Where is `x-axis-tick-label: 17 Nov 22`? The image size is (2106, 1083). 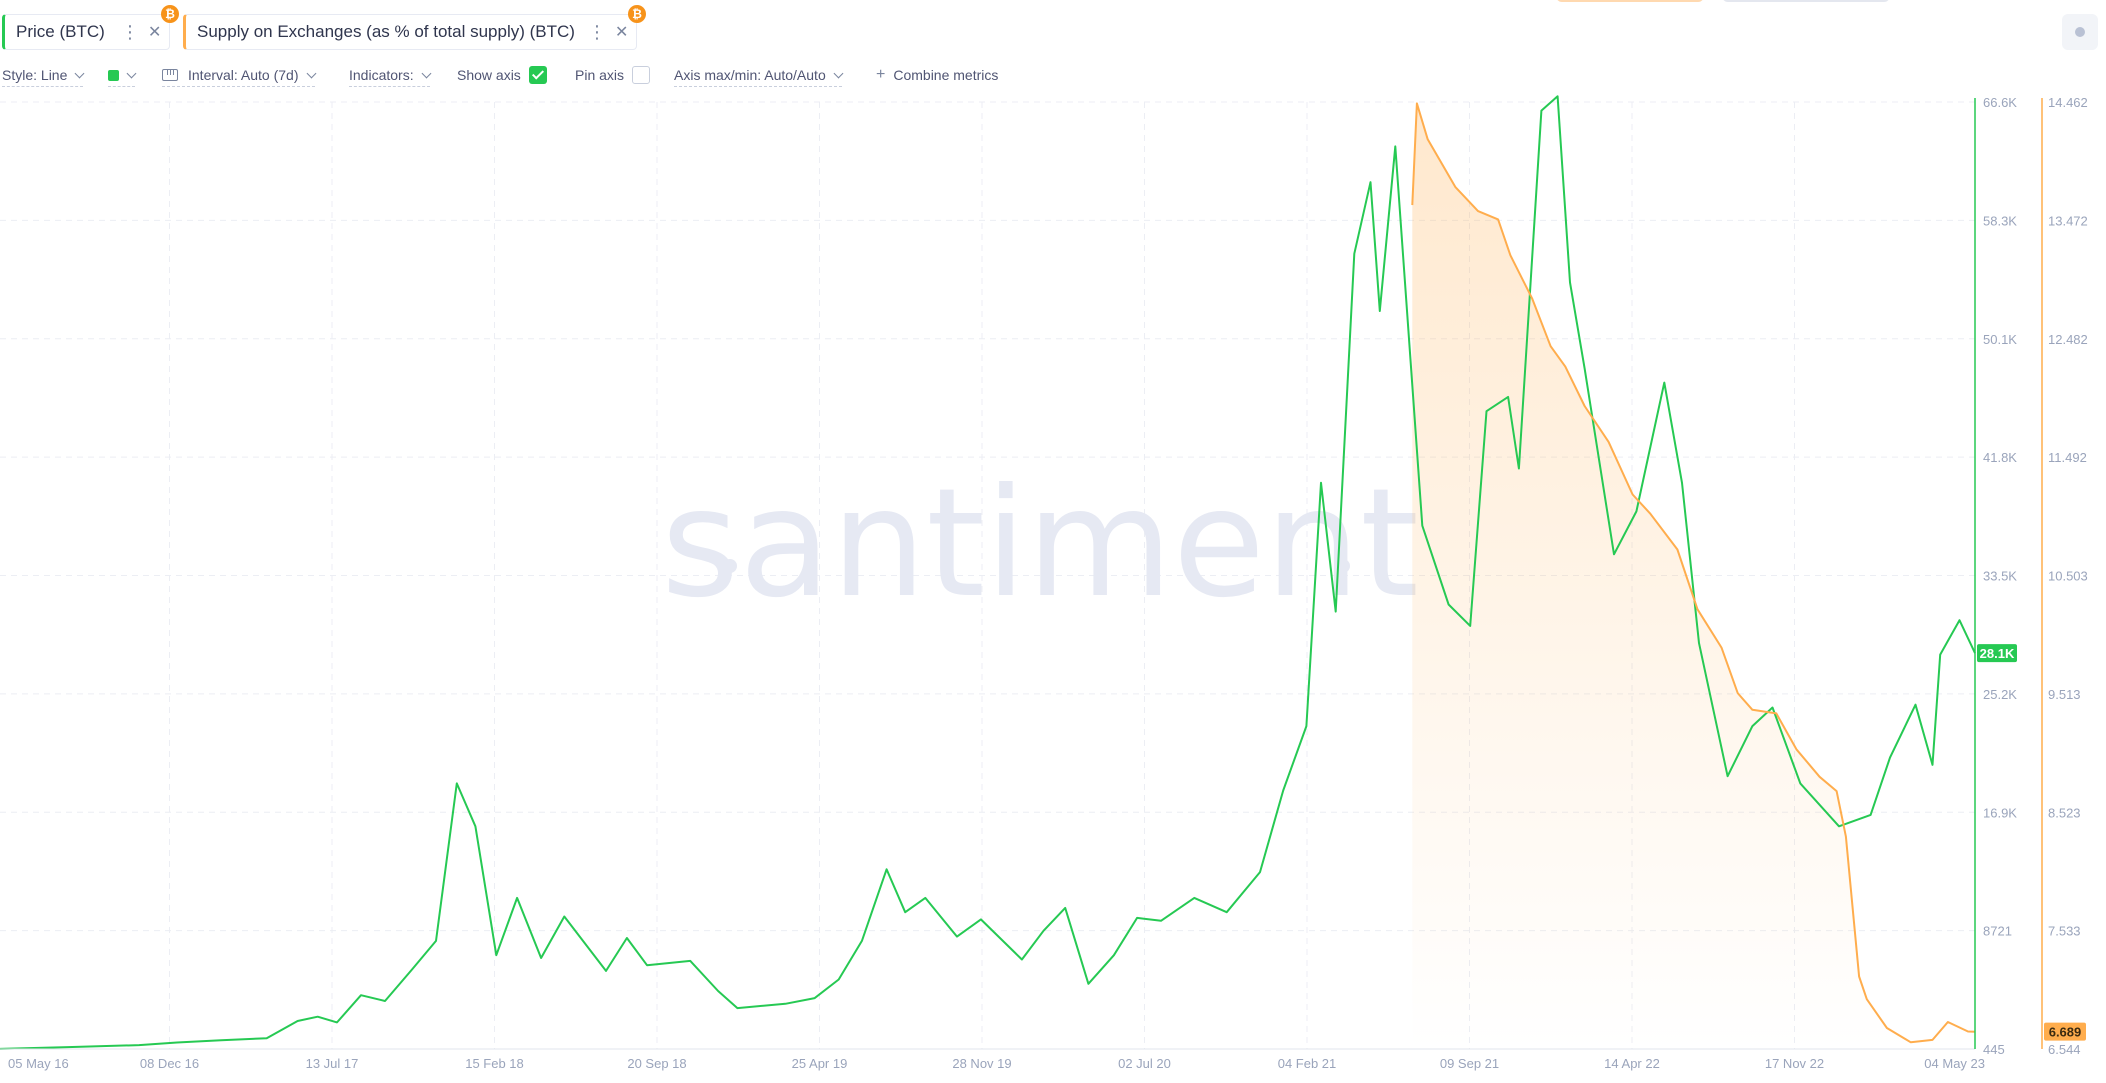
x-axis-tick-label: 17 Nov 22 is located at coordinates (1794, 1063).